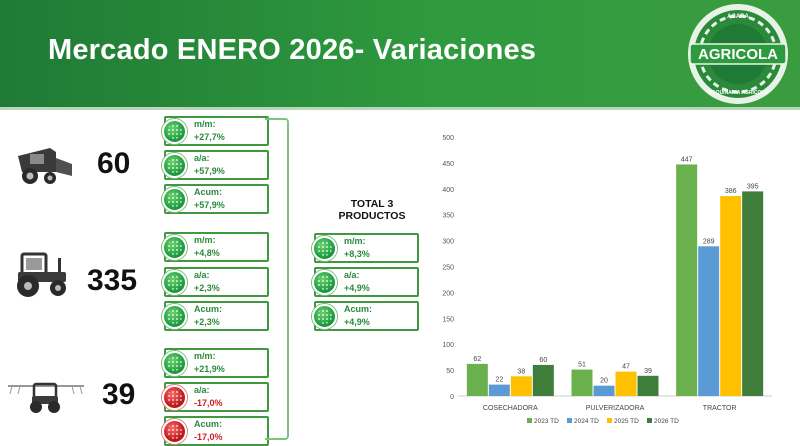  What do you see at coordinates (586, 421) in the screenshot?
I see `legend-label: 2024 TD` at bounding box center [586, 421].